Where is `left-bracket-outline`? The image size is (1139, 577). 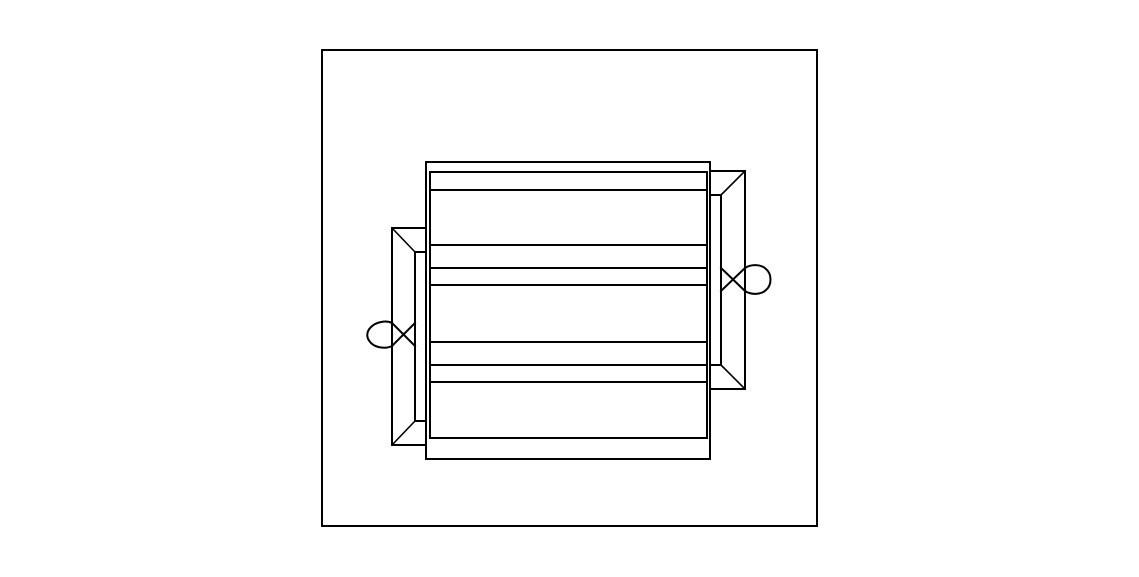 left-bracket-outline is located at coordinates (409, 336).